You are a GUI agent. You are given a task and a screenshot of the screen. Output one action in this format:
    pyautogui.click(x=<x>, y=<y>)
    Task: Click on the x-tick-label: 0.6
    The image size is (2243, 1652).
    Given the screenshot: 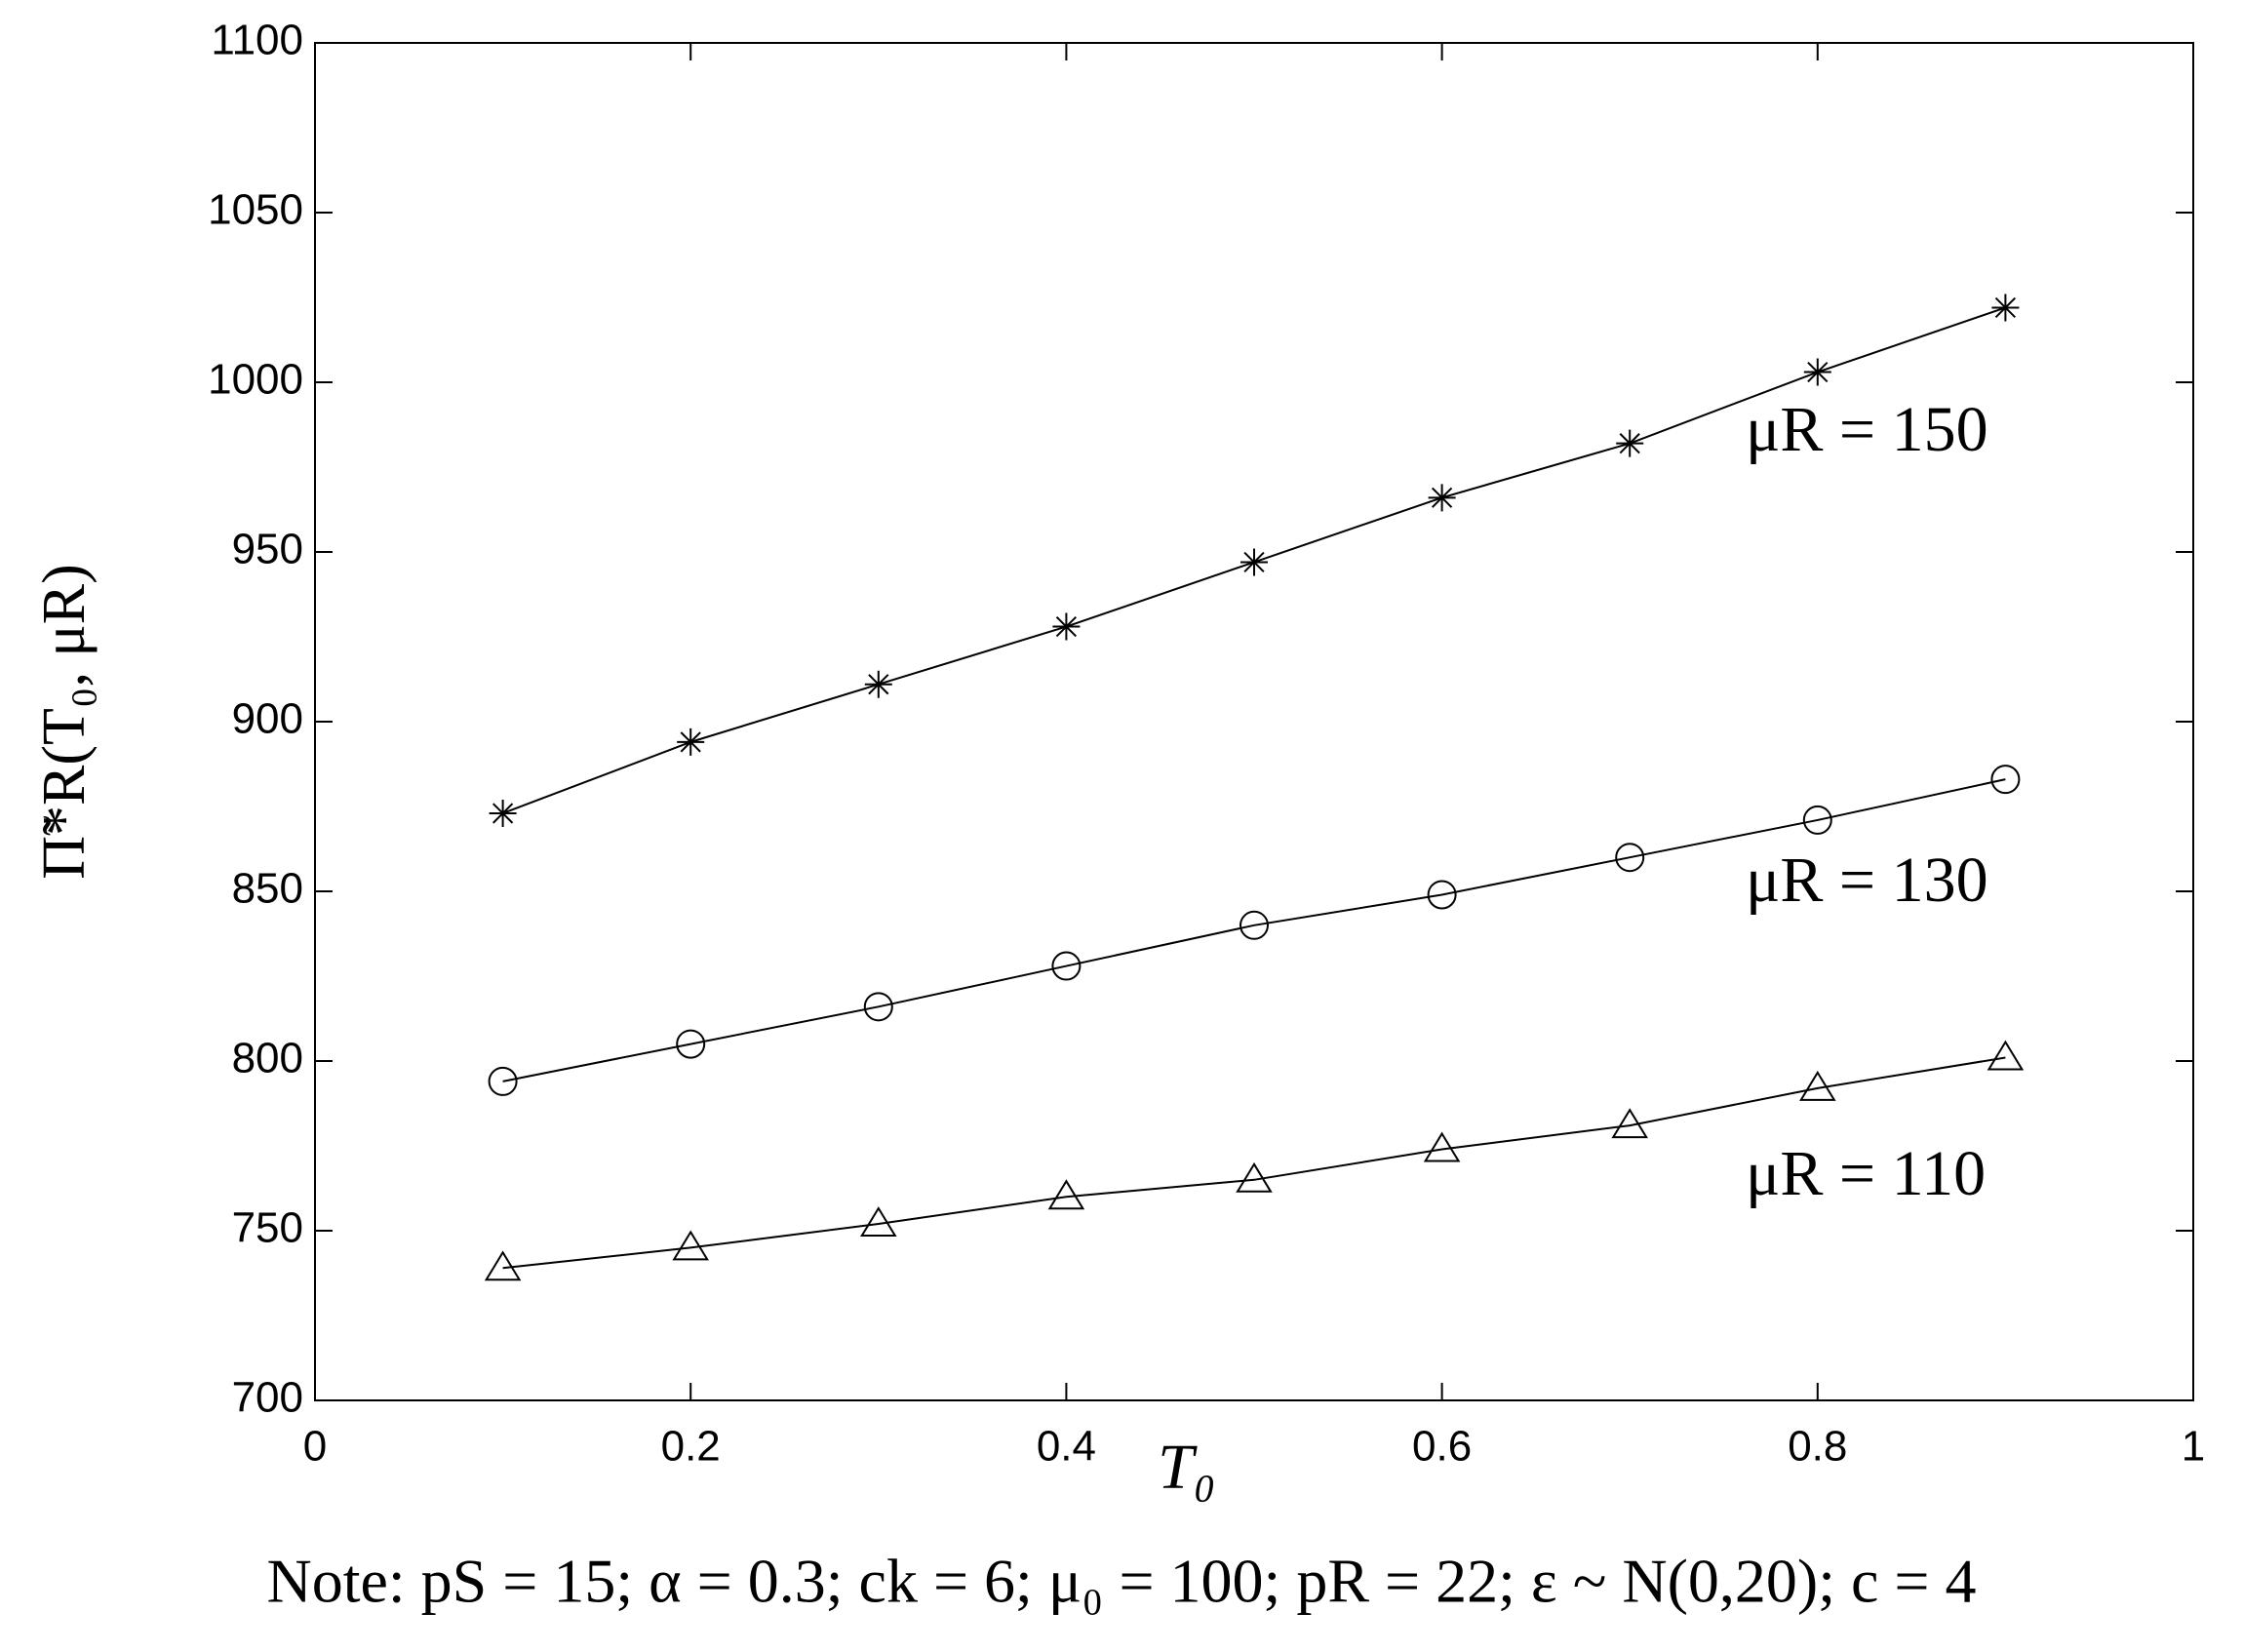 What is the action you would take?
    pyautogui.click(x=1442, y=1447)
    